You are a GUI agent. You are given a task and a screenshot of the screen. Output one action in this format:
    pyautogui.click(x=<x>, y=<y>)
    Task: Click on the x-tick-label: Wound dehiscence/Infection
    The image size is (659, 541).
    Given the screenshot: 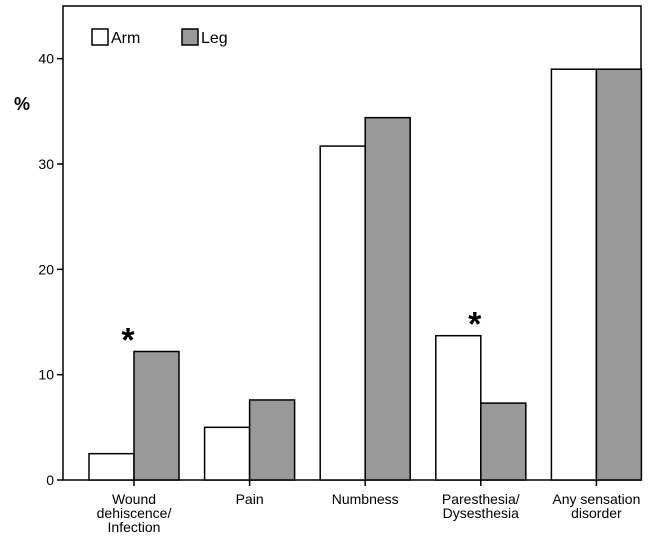 What is the action you would take?
    pyautogui.click(x=134, y=513)
    